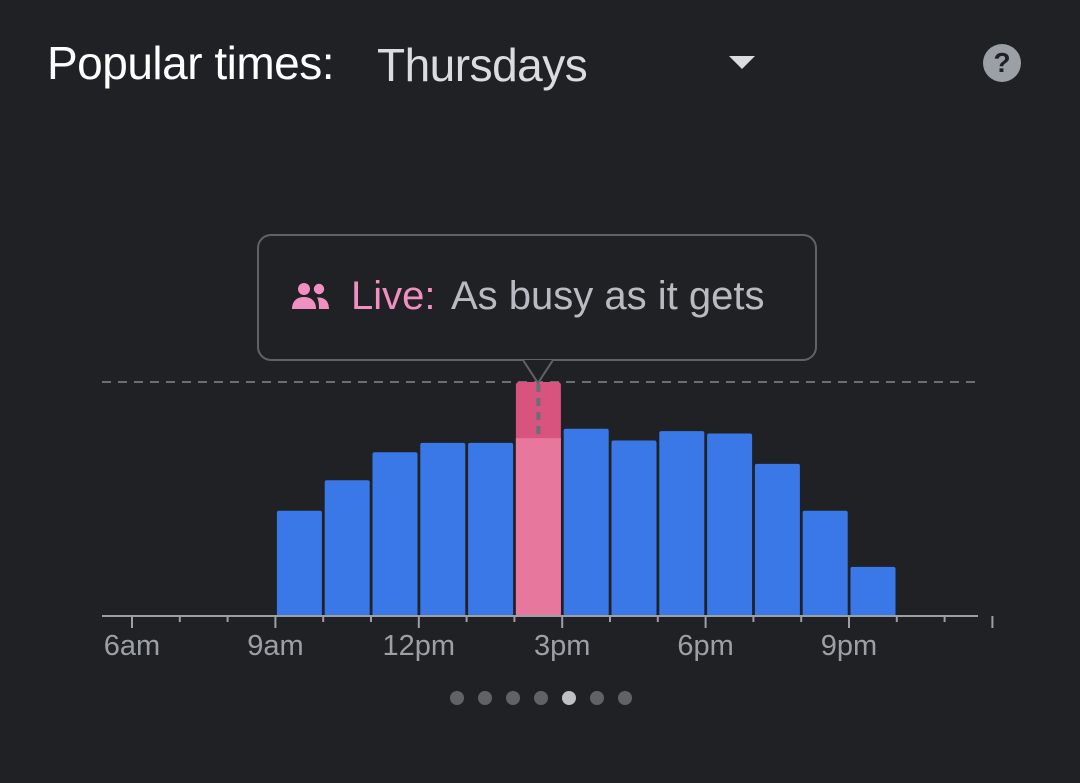 The width and height of the screenshot is (1080, 783). I want to click on live-label: Live:, so click(393, 296).